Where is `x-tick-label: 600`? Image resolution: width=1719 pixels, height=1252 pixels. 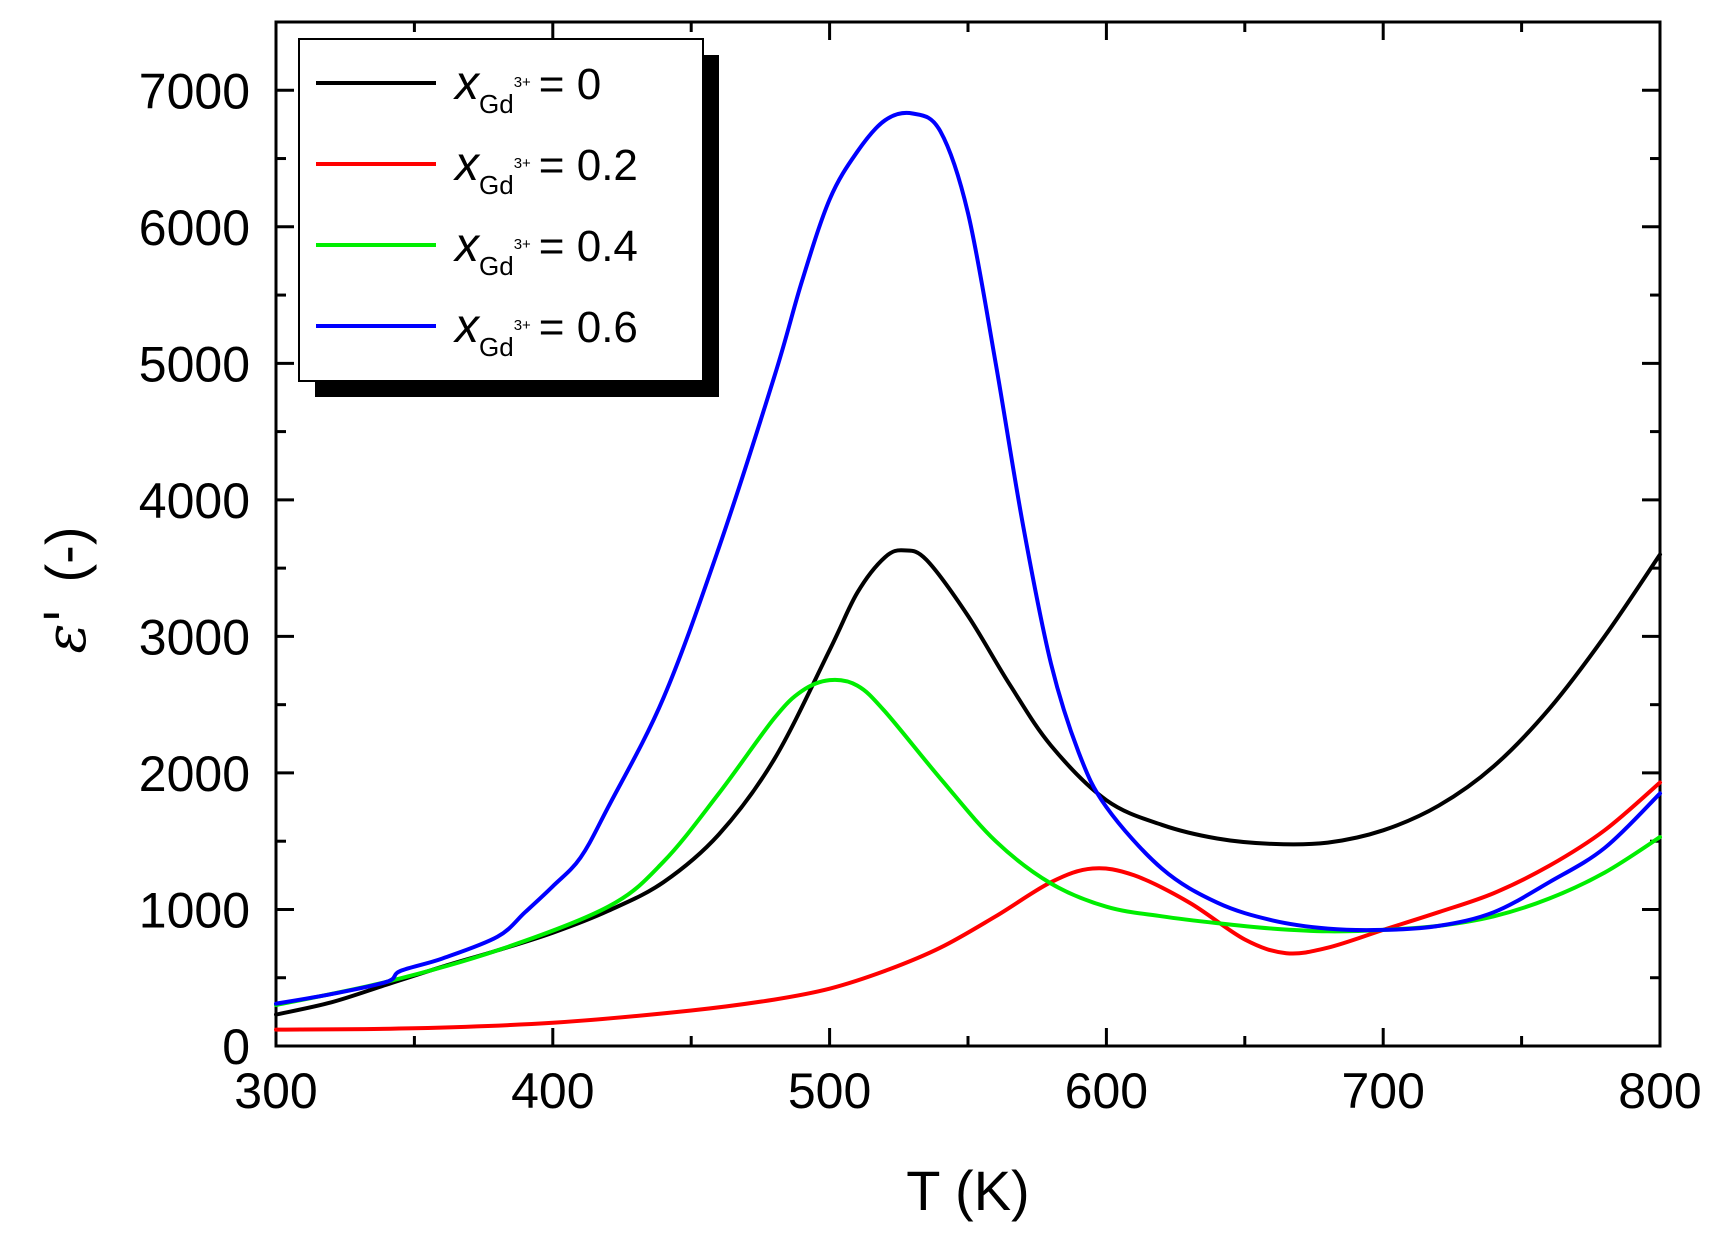
x-tick-label: 600 is located at coordinates (1106, 1091).